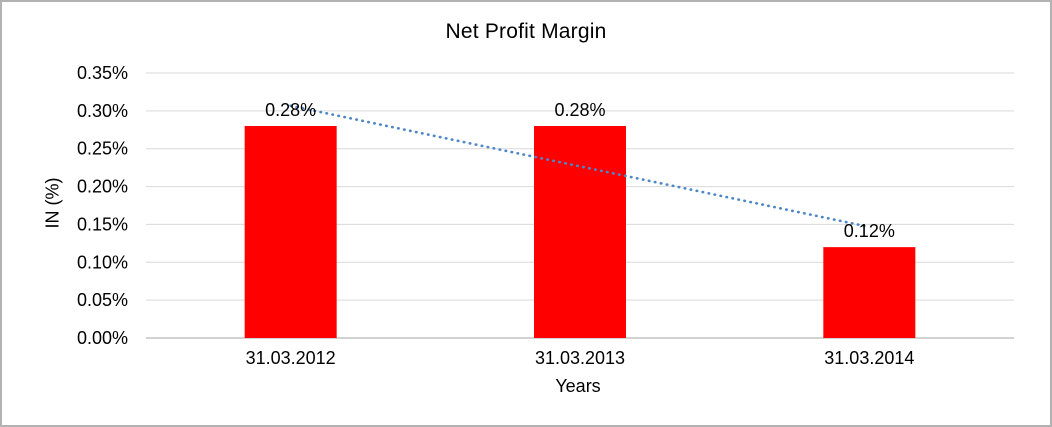 The image size is (1052, 427). I want to click on chart-title: Net Profit Margin, so click(526, 31).